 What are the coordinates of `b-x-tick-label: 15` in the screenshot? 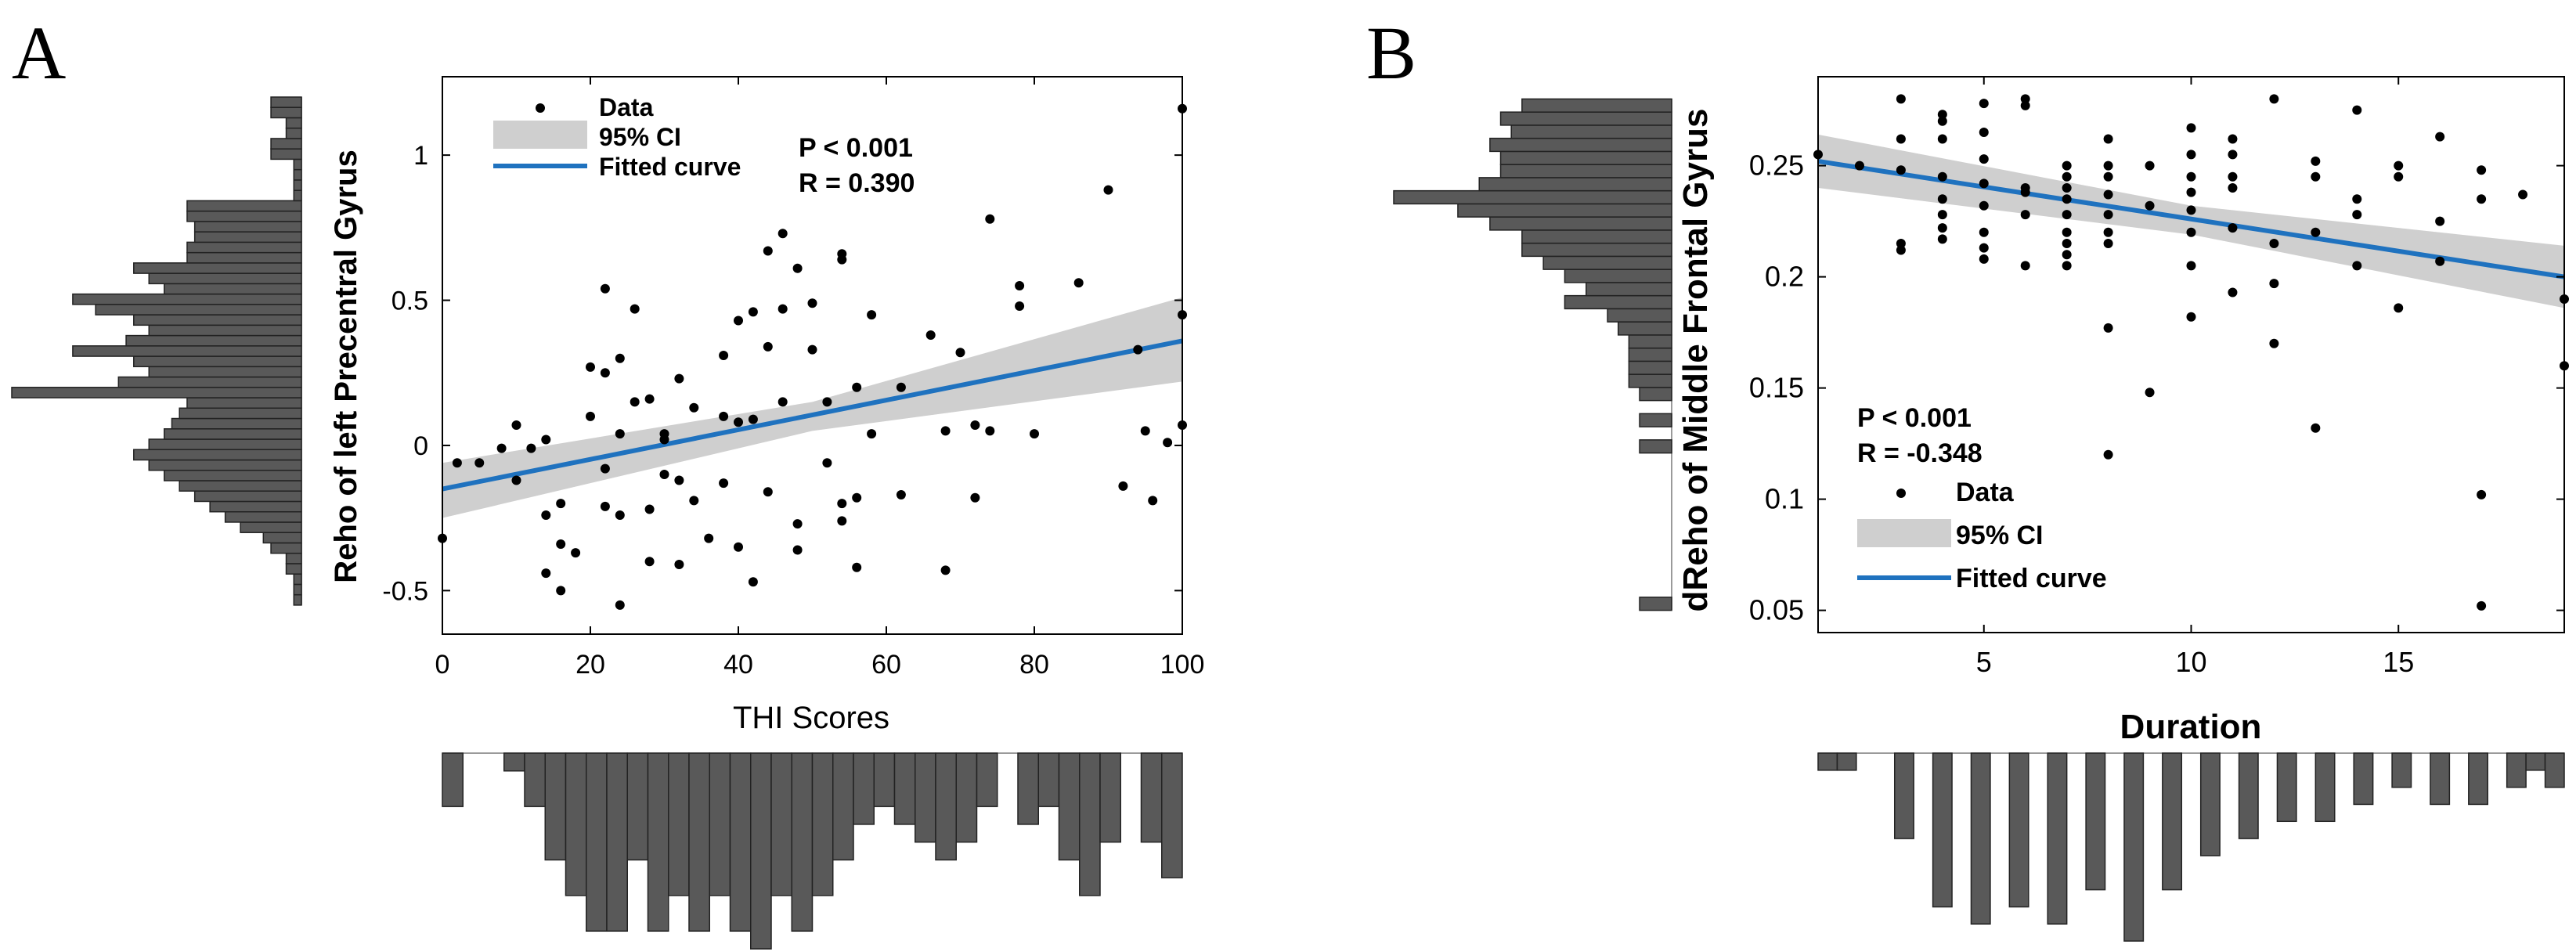 It's located at (2398, 662).